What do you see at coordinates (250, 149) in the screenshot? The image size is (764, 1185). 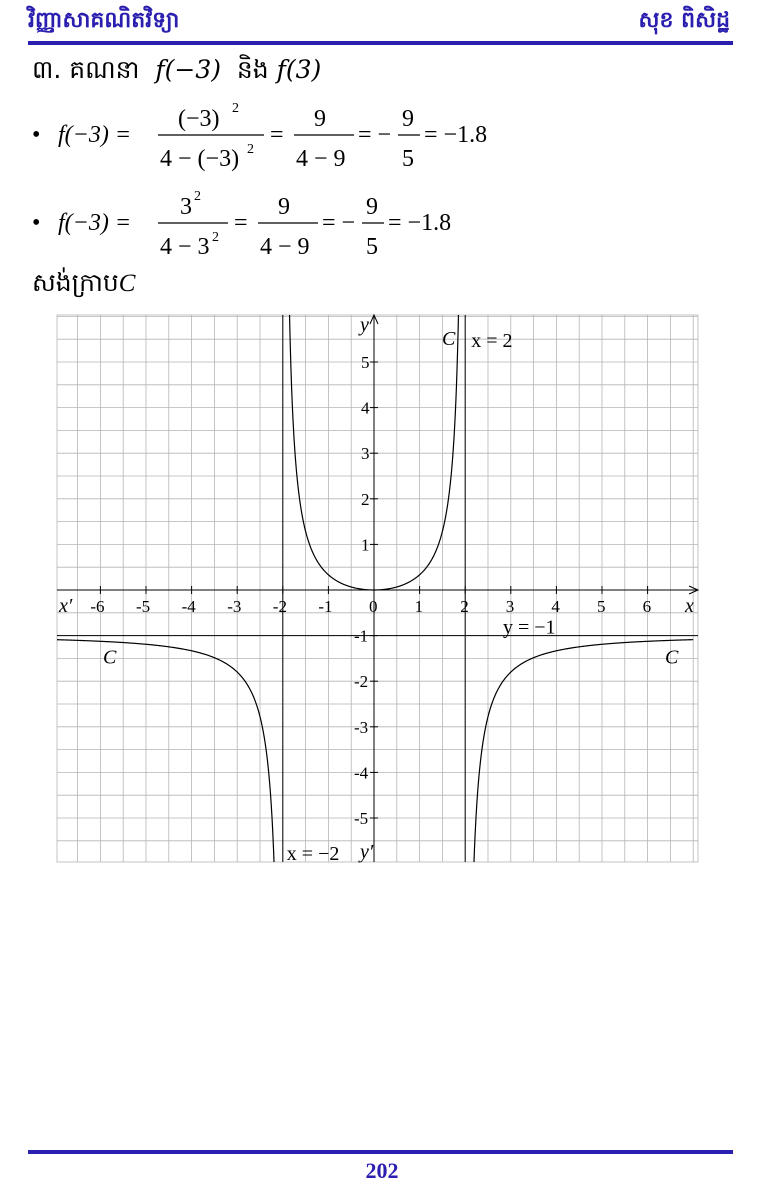 I see `eq1-den1sup: 2` at bounding box center [250, 149].